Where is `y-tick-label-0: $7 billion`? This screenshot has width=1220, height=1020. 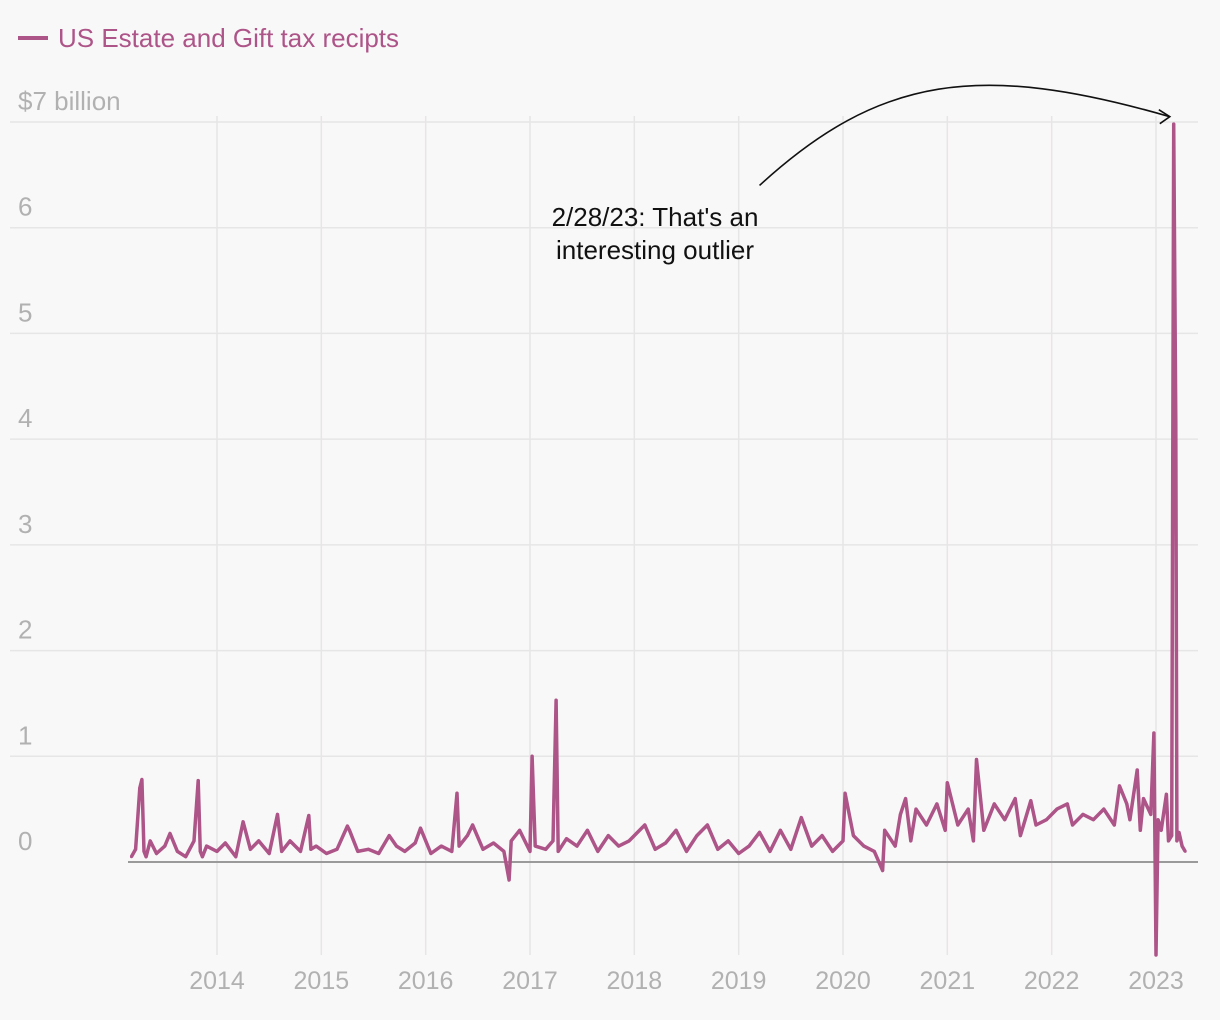
y-tick-label-0: $7 billion is located at coordinates (69, 101).